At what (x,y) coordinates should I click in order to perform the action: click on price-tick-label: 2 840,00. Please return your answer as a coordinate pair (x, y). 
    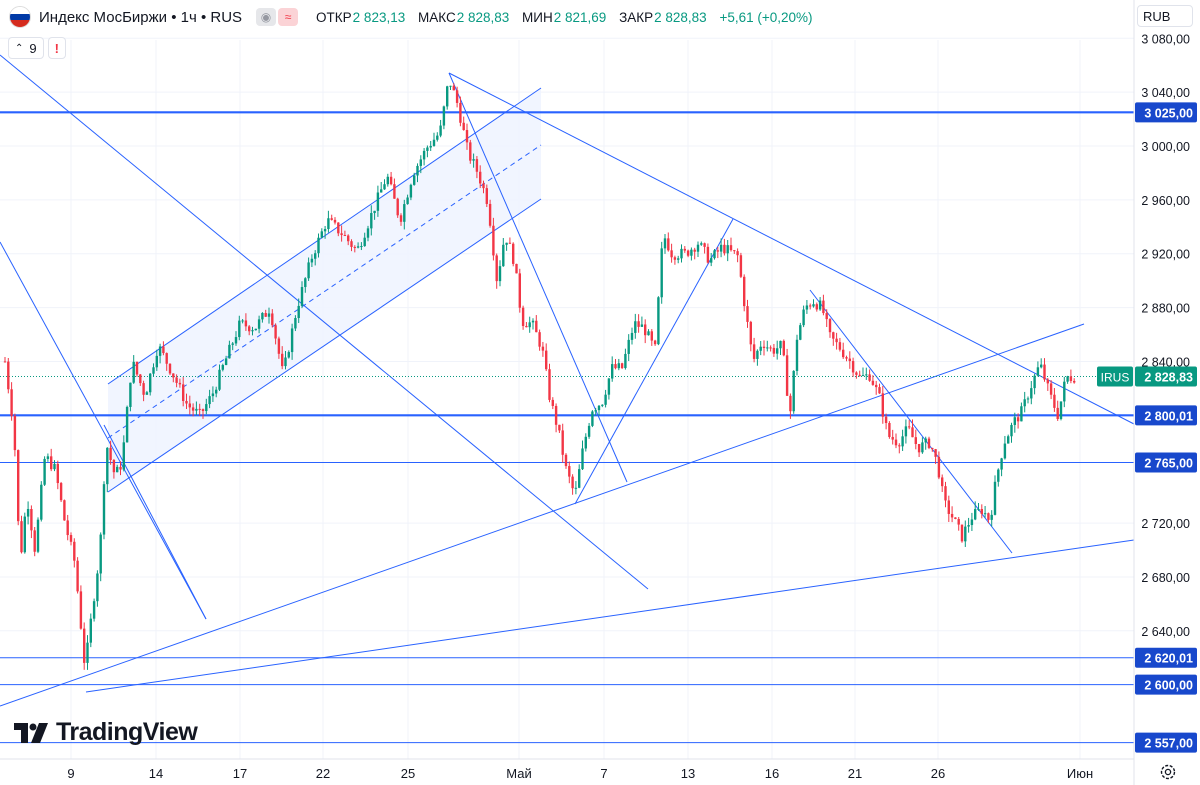
    Looking at the image, I should click on (1165, 362).